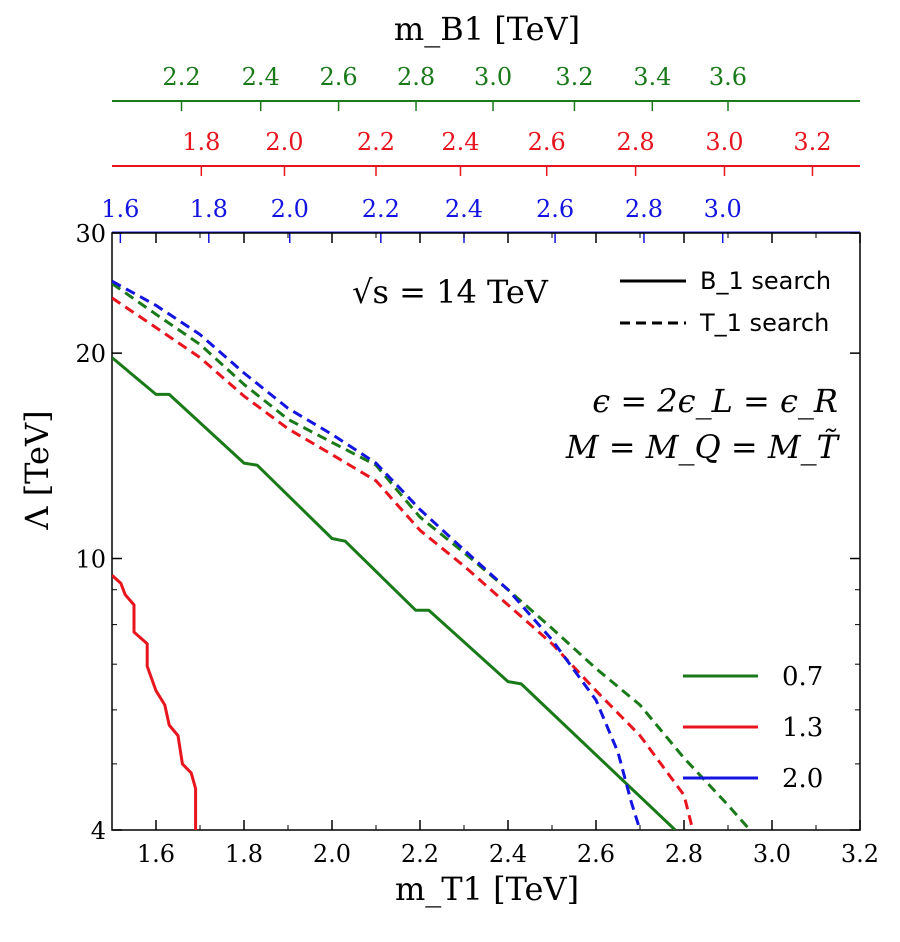 The height and width of the screenshot is (942, 900). I want to click on y-tick-label: 4, so click(98, 831).